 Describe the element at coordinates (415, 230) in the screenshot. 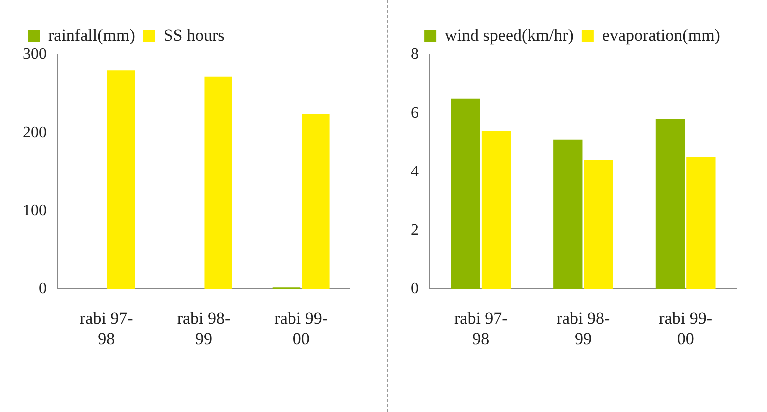

I see `y-tick-label: 2` at that location.